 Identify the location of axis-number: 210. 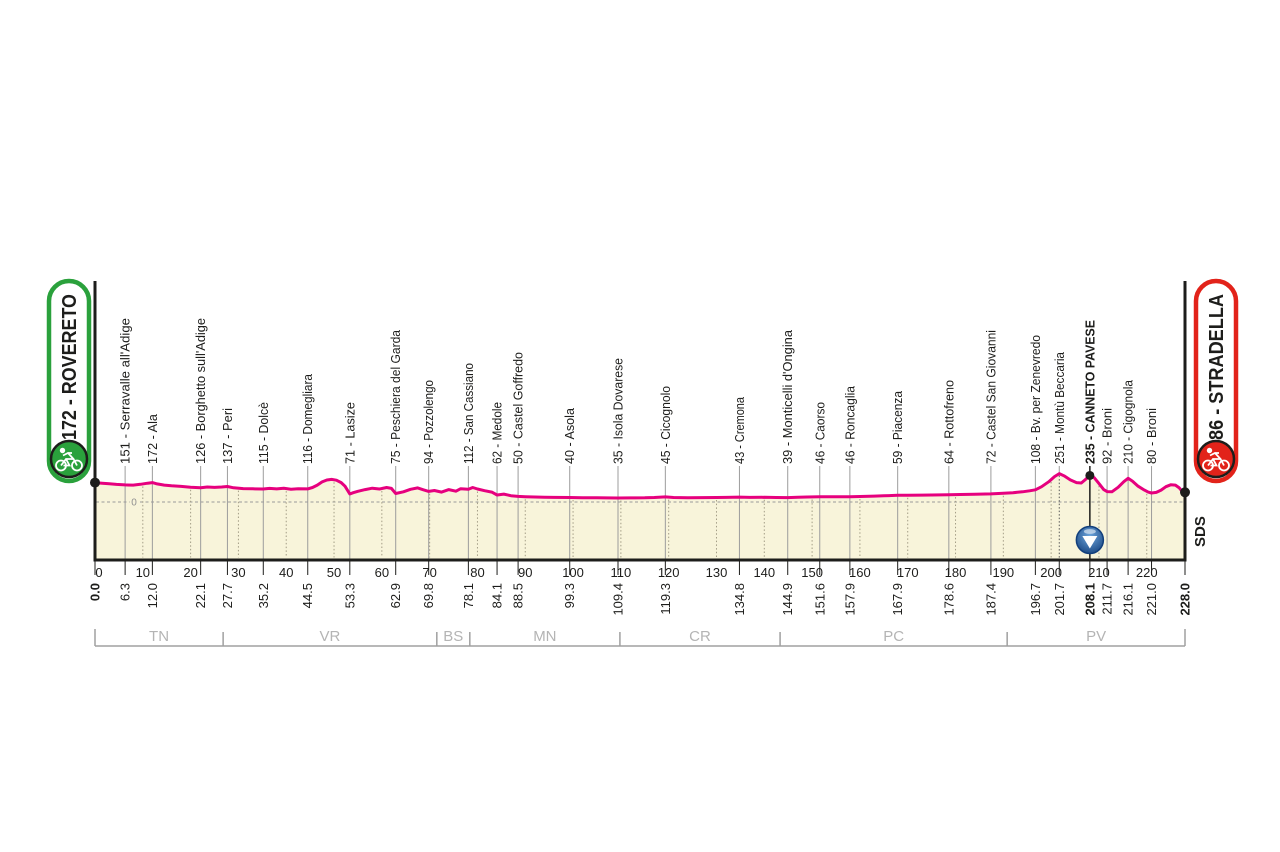
(1099, 572).